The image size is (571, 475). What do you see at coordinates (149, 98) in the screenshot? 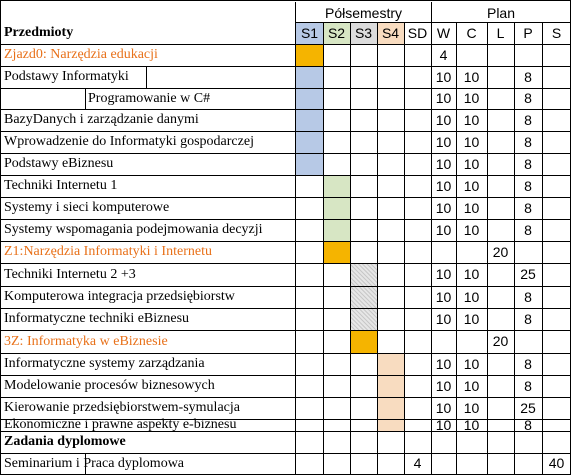
I see `subject-name: Programowanie w C#` at bounding box center [149, 98].